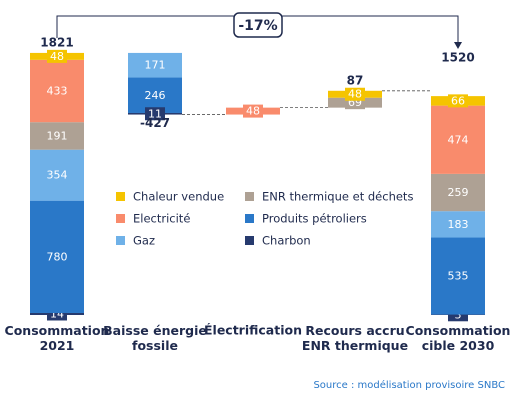  Describe the element at coordinates (355, 338) in the screenshot. I see `x-tick-label: Recours accru ENR thermique` at that location.